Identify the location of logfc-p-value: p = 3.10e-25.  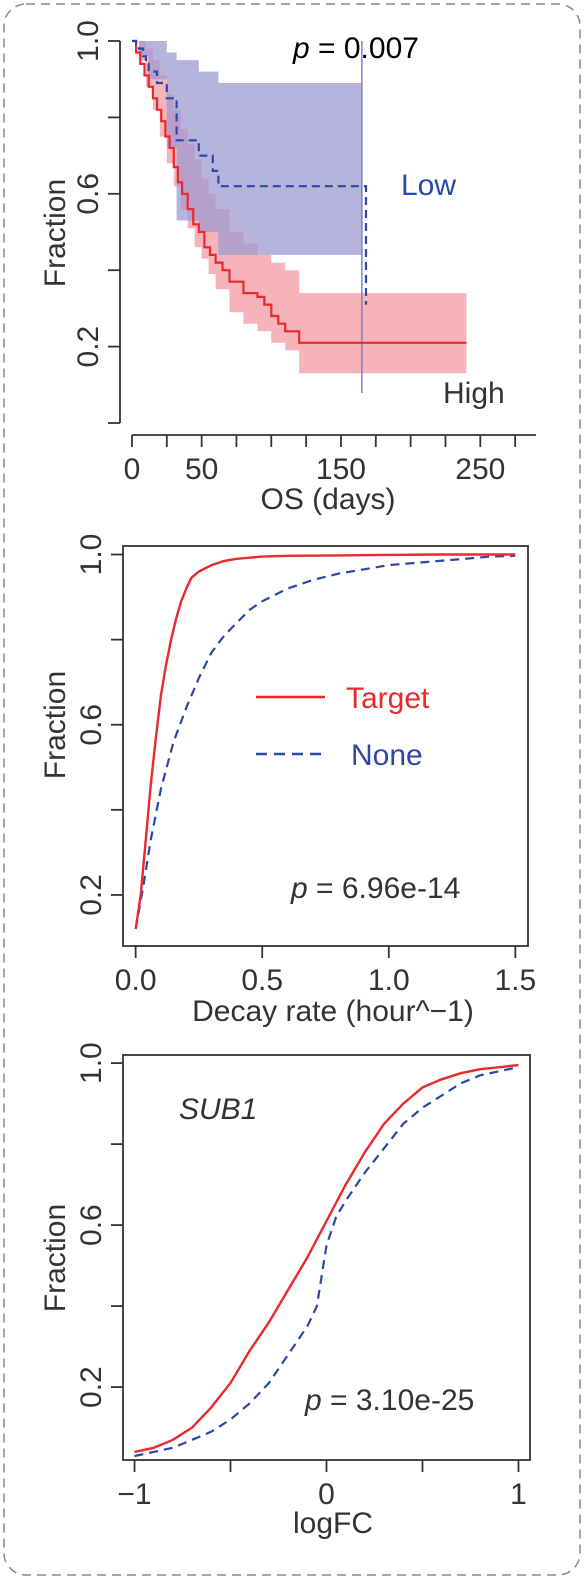
(389, 1400).